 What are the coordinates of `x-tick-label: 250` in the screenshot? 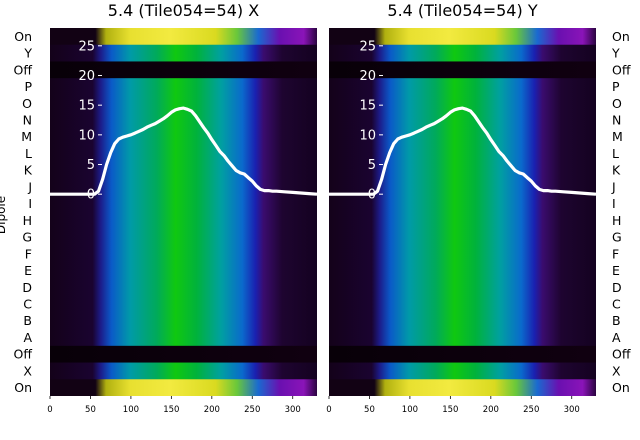 It's located at (252, 410).